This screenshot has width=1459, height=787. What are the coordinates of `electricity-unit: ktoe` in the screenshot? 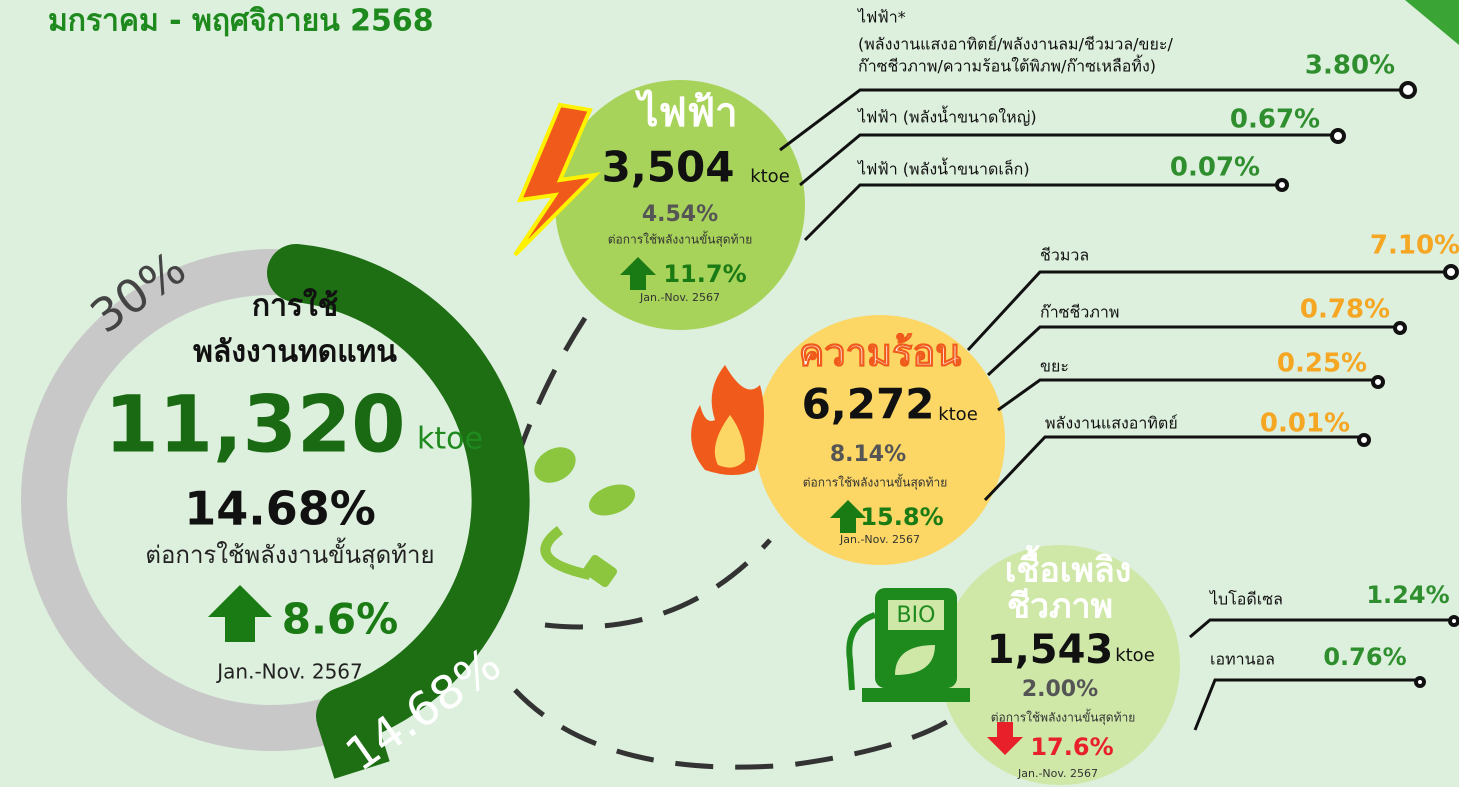 It's located at (770, 176).